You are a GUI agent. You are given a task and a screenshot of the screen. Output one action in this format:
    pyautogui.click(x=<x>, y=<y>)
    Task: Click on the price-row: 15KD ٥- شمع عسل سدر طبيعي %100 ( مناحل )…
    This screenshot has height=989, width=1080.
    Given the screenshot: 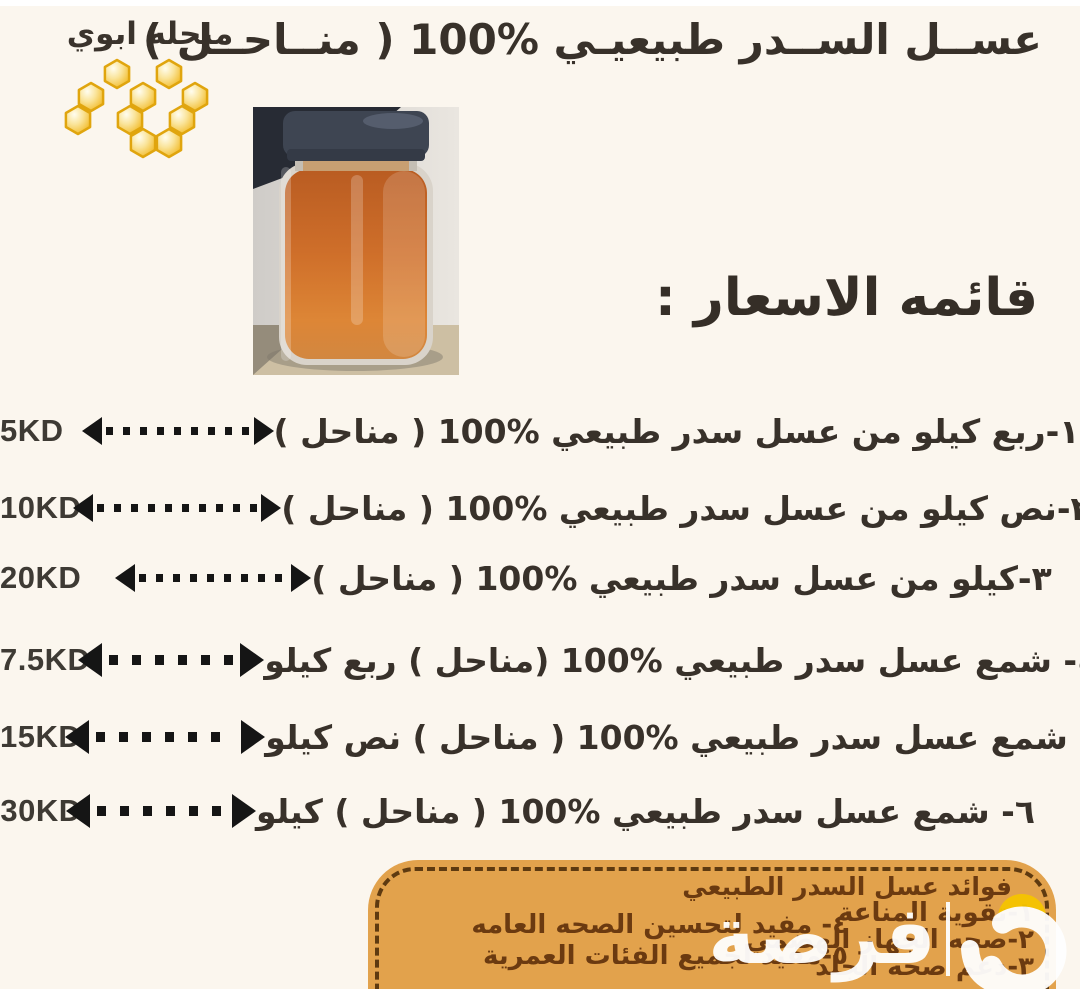 What is the action you would take?
    pyautogui.click(x=540, y=737)
    